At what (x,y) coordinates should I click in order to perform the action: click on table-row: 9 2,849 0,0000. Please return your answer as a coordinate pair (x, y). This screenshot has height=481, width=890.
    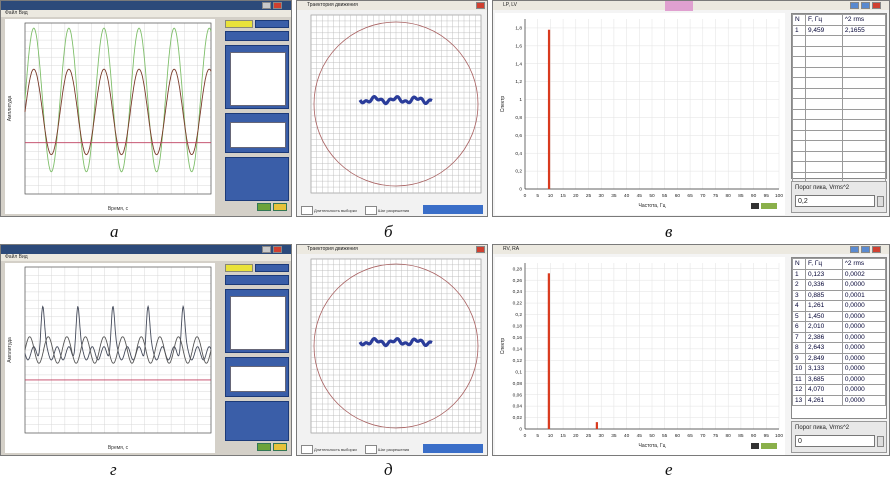
    Looking at the image, I should click on (839, 358).